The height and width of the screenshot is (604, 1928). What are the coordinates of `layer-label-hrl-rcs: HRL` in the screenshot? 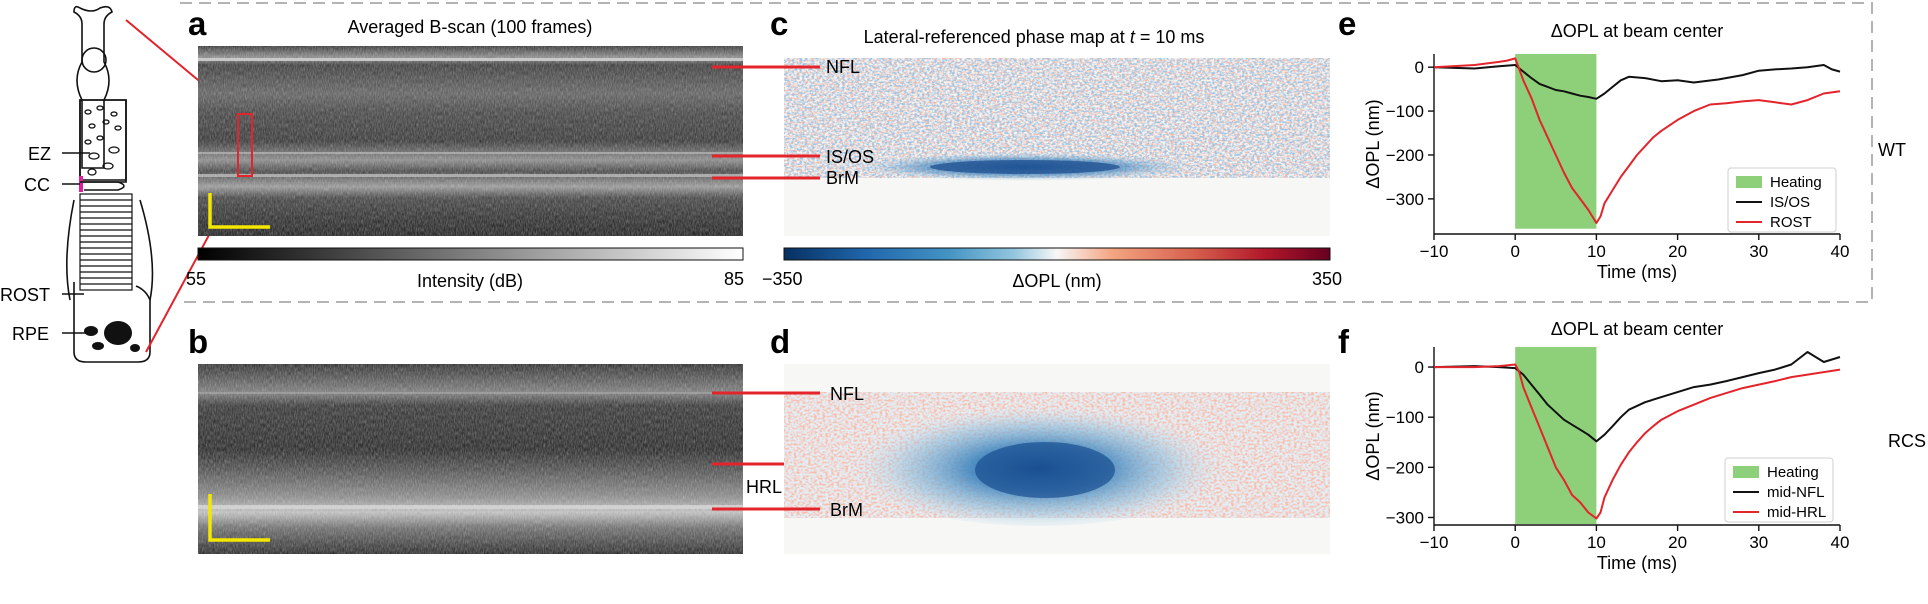 It's located at (764, 487).